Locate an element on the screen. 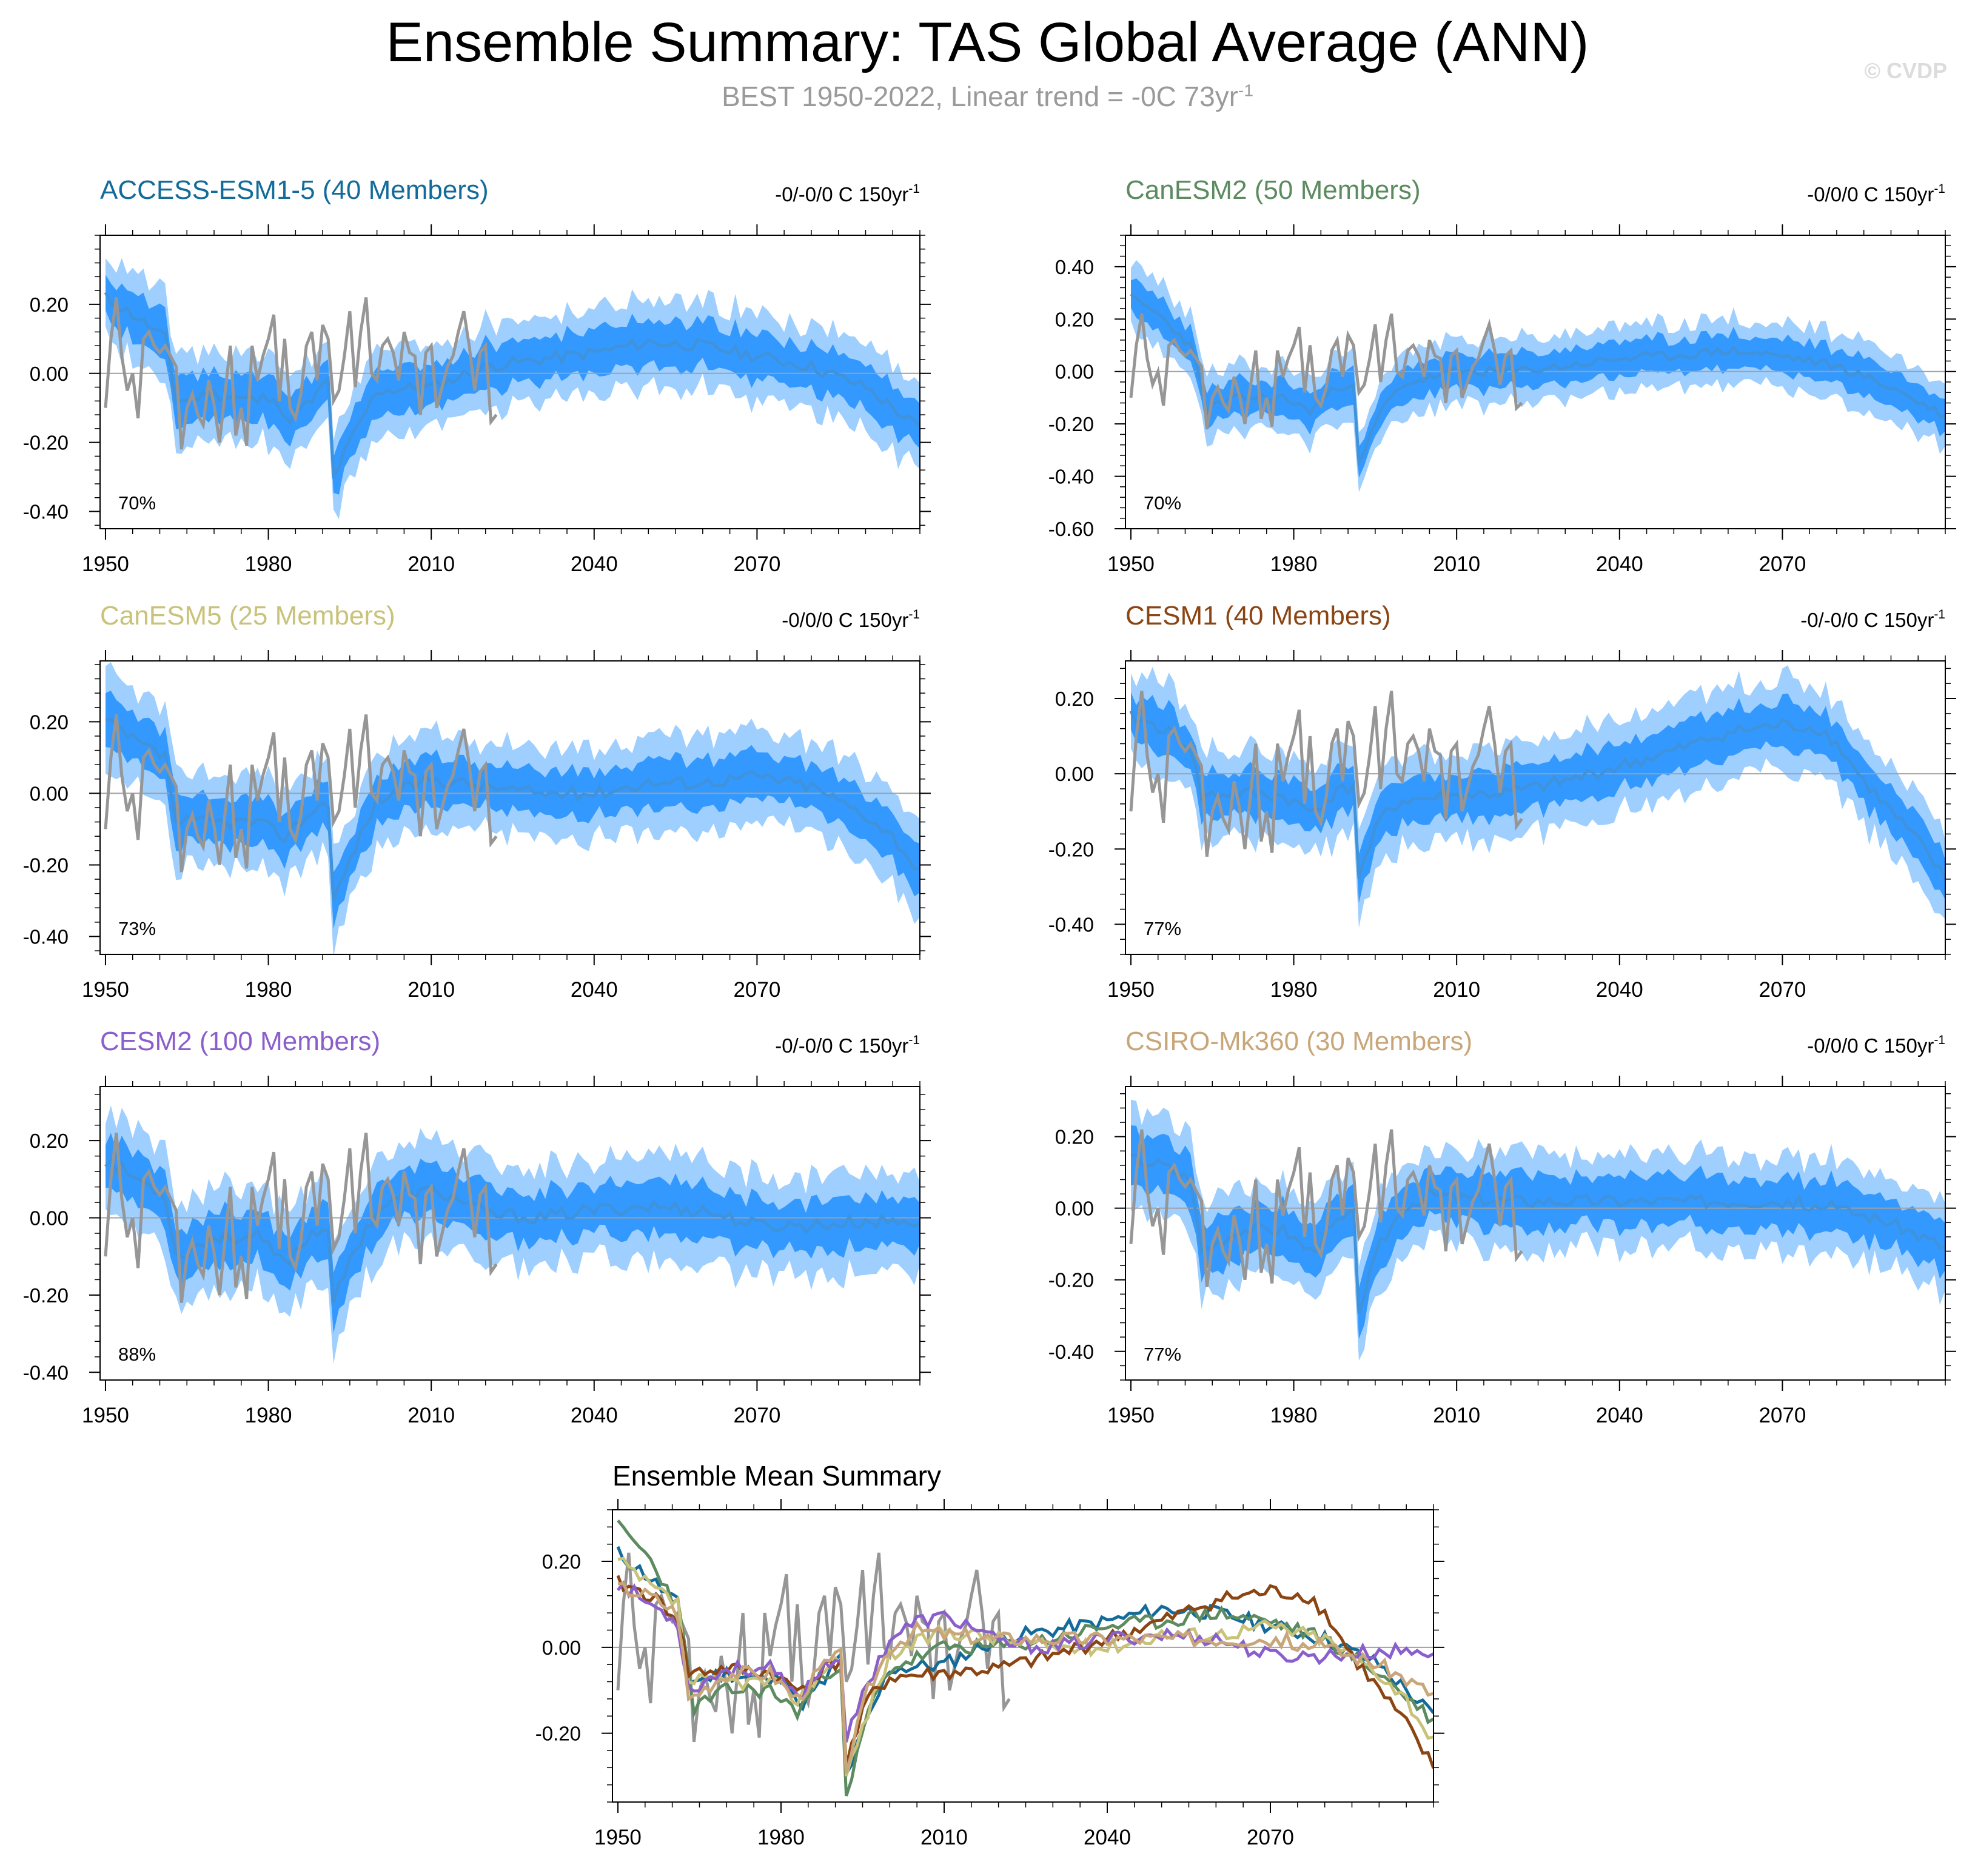 The width and height of the screenshot is (1975, 1876). subtitle-exponent: -1 is located at coordinates (1246, 90).